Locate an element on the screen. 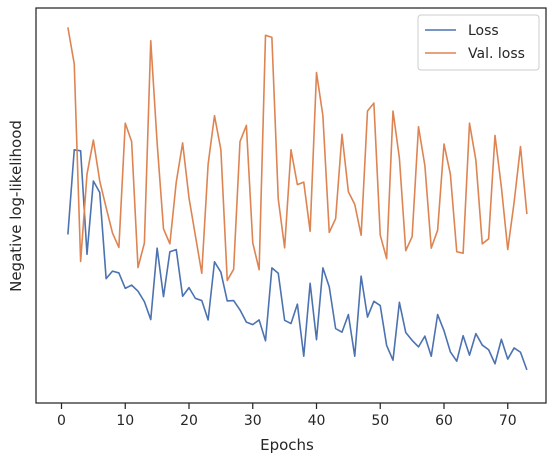 Image resolution: width=554 pixels, height=463 pixels. x-tick-label: 30 is located at coordinates (253, 421).